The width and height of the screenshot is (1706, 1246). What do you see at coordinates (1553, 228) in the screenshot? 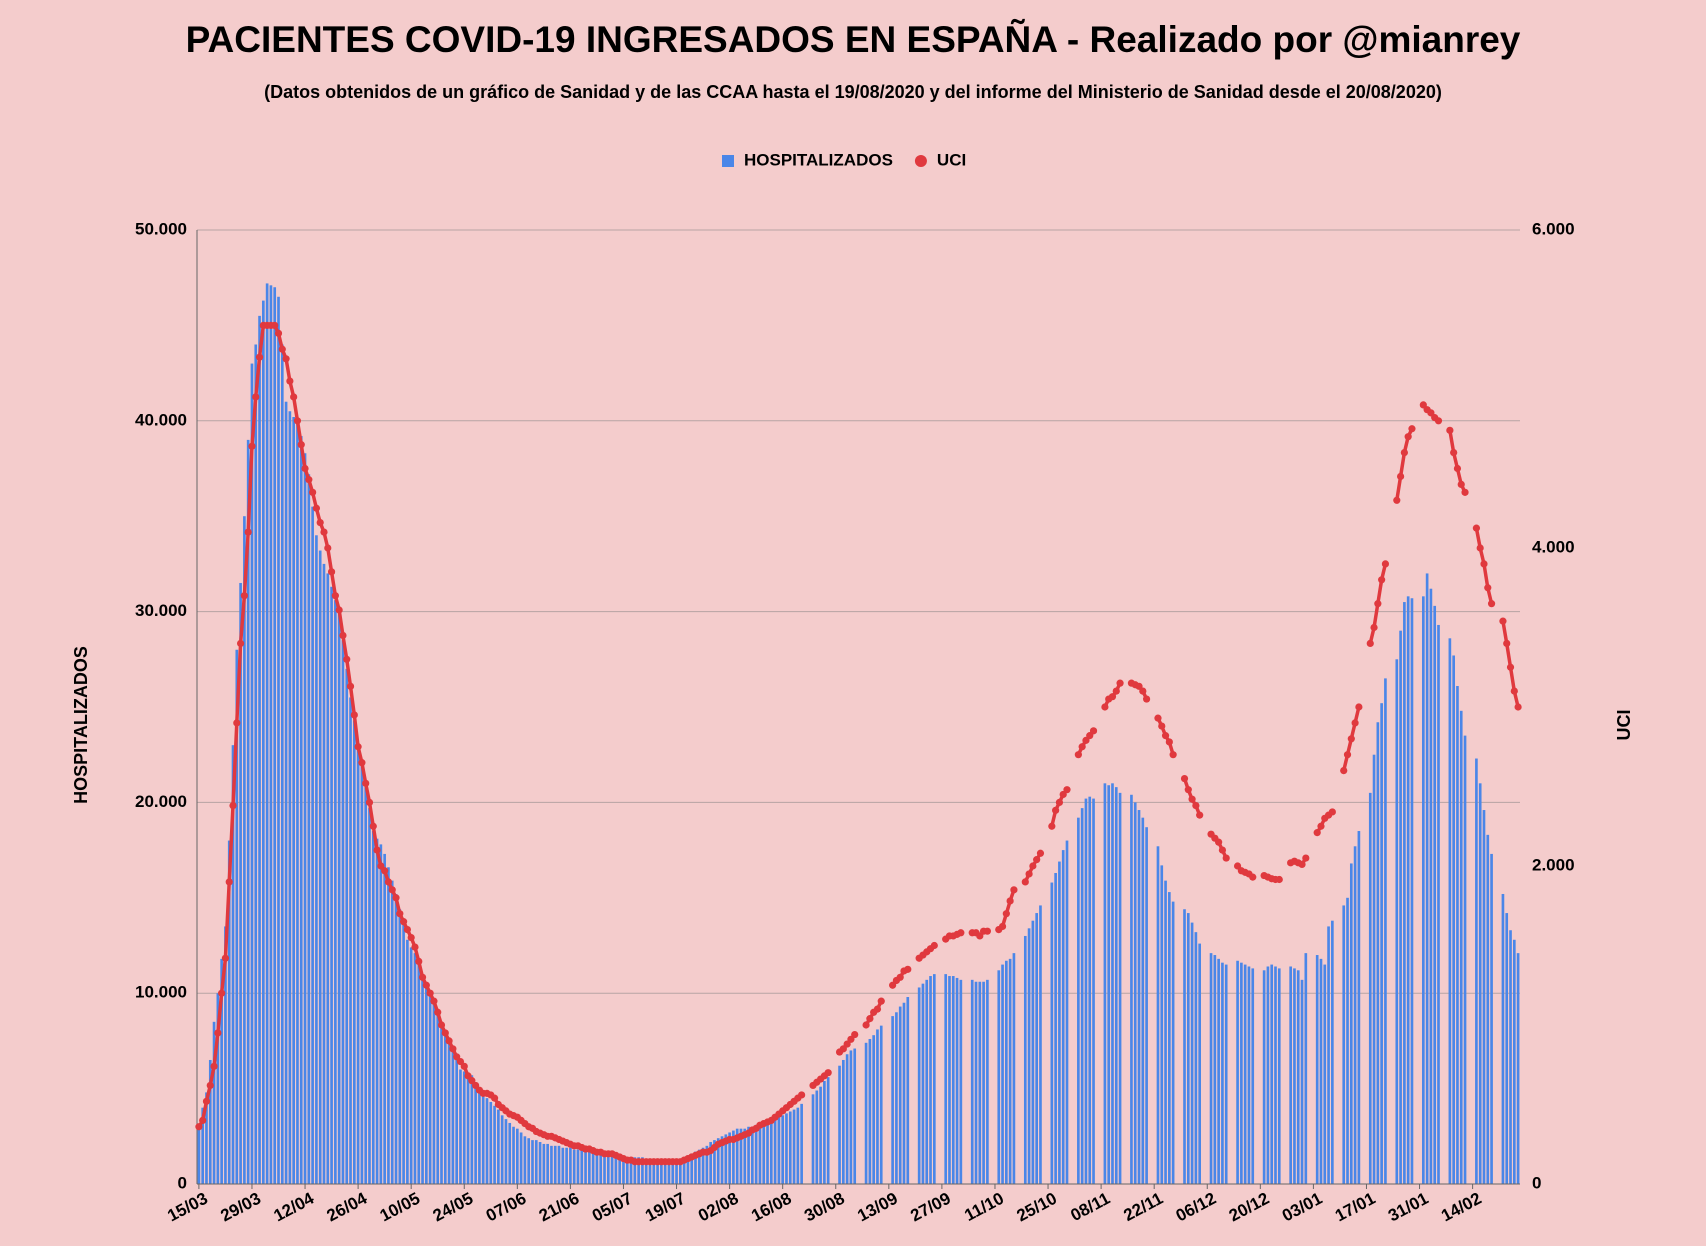
I see `y2-tick-label: 6.000` at bounding box center [1553, 228].